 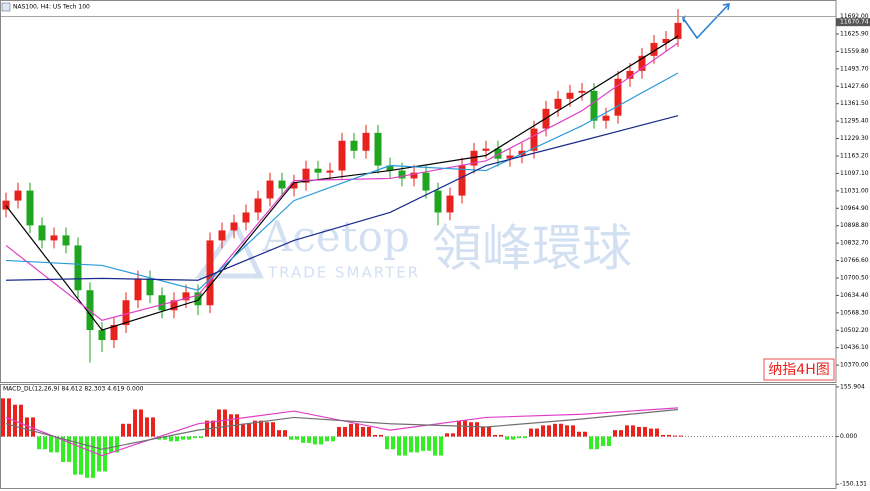 What do you see at coordinates (853, 22) in the screenshot?
I see `last-price-box` at bounding box center [853, 22].